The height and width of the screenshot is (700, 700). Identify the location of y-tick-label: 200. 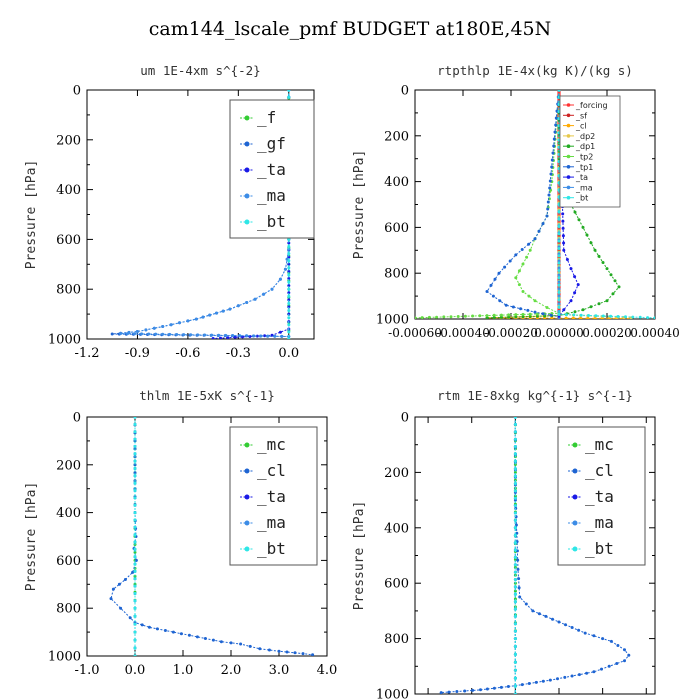
(68, 140).